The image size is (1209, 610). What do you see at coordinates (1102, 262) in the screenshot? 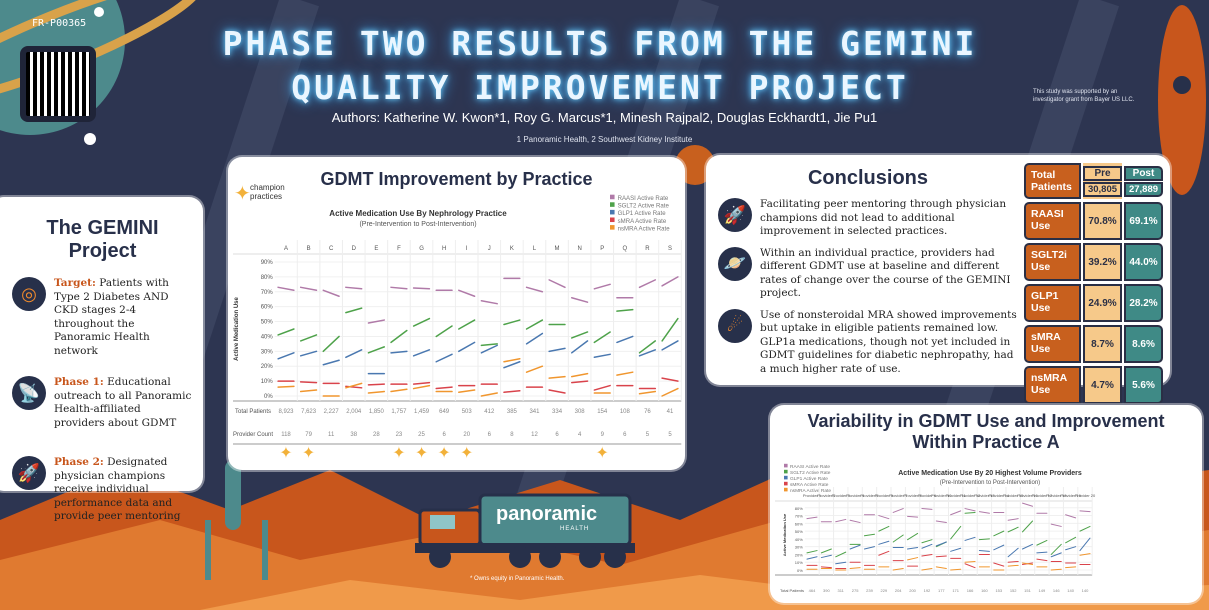
I see `pre-value: 39.2%` at bounding box center [1102, 262].